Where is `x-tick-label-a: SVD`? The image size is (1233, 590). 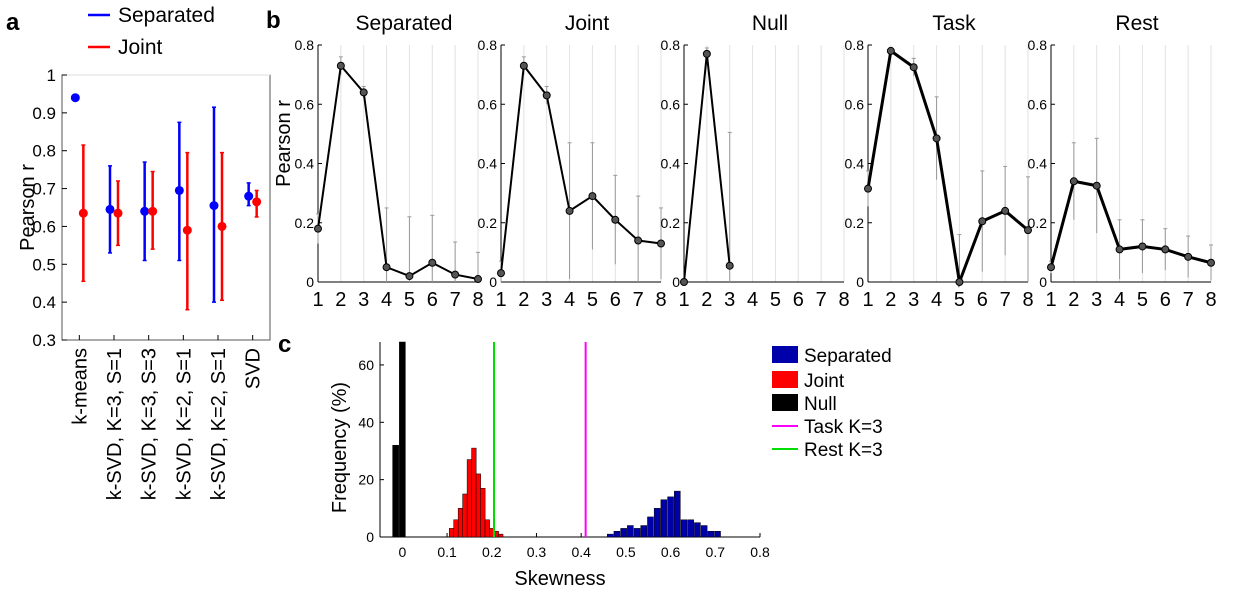 x-tick-label-a: SVD is located at coordinates (254, 368).